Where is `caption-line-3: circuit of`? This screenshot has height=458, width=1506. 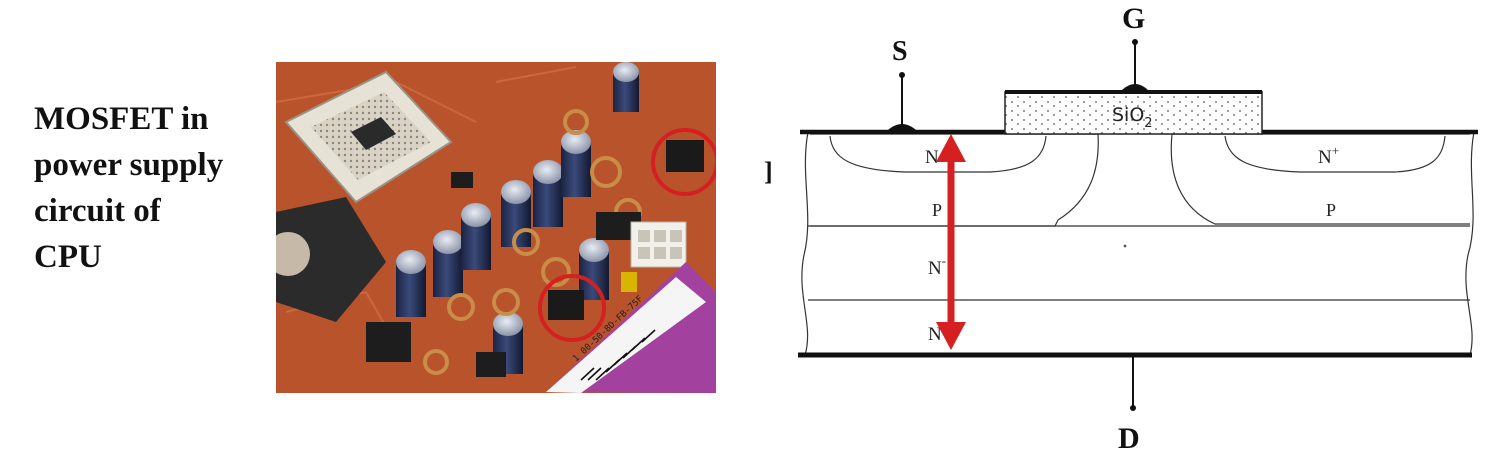 caption-line-3: circuit of is located at coordinates (97, 211).